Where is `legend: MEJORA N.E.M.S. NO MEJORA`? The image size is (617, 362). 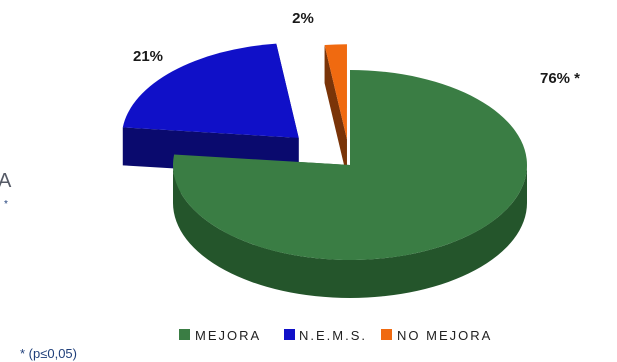
legend: MEJORA N.E.M.S. NO MEJORA is located at coordinates (335, 335).